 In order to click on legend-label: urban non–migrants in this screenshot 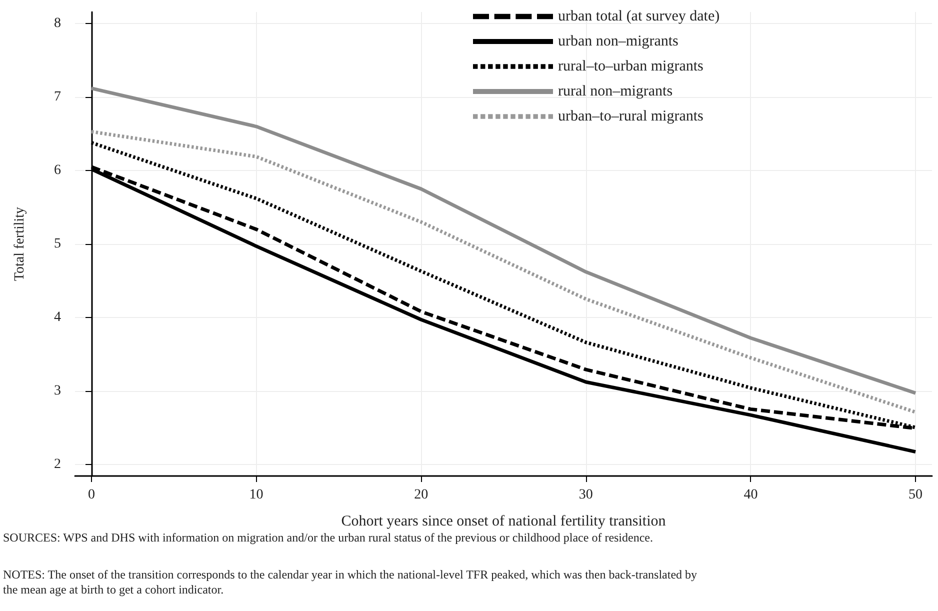, I will do `click(618, 42)`.